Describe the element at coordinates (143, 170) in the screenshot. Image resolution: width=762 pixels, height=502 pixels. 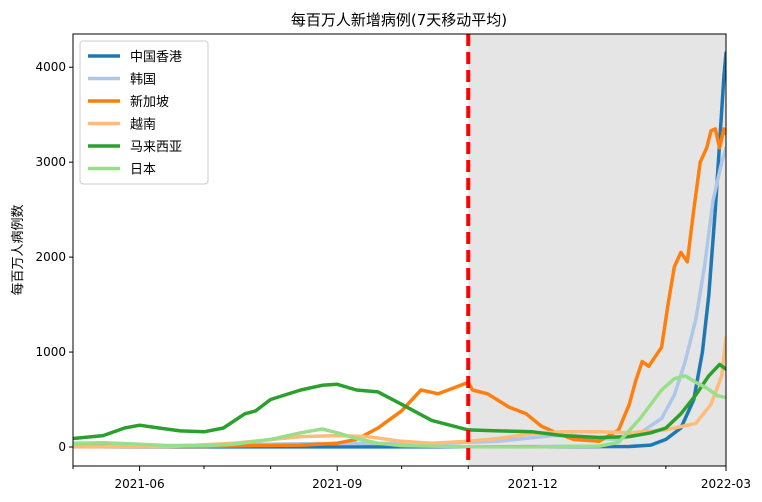
I see `legend-label: 日本` at that location.